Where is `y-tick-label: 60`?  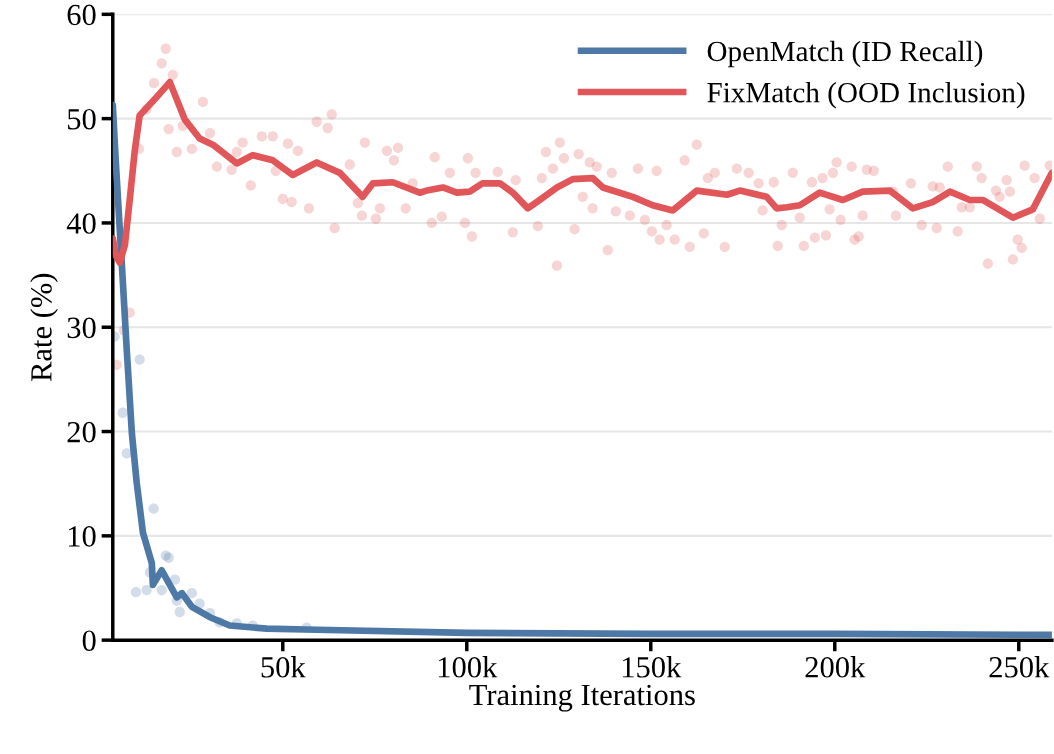 y-tick-label: 60 is located at coordinates (81, 15).